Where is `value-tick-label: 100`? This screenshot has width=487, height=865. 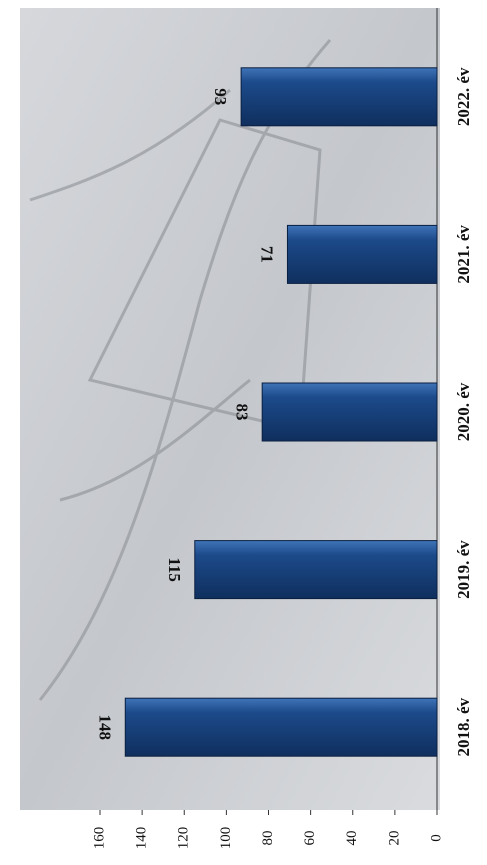
value-tick-label: 100 is located at coordinates (226, 838).